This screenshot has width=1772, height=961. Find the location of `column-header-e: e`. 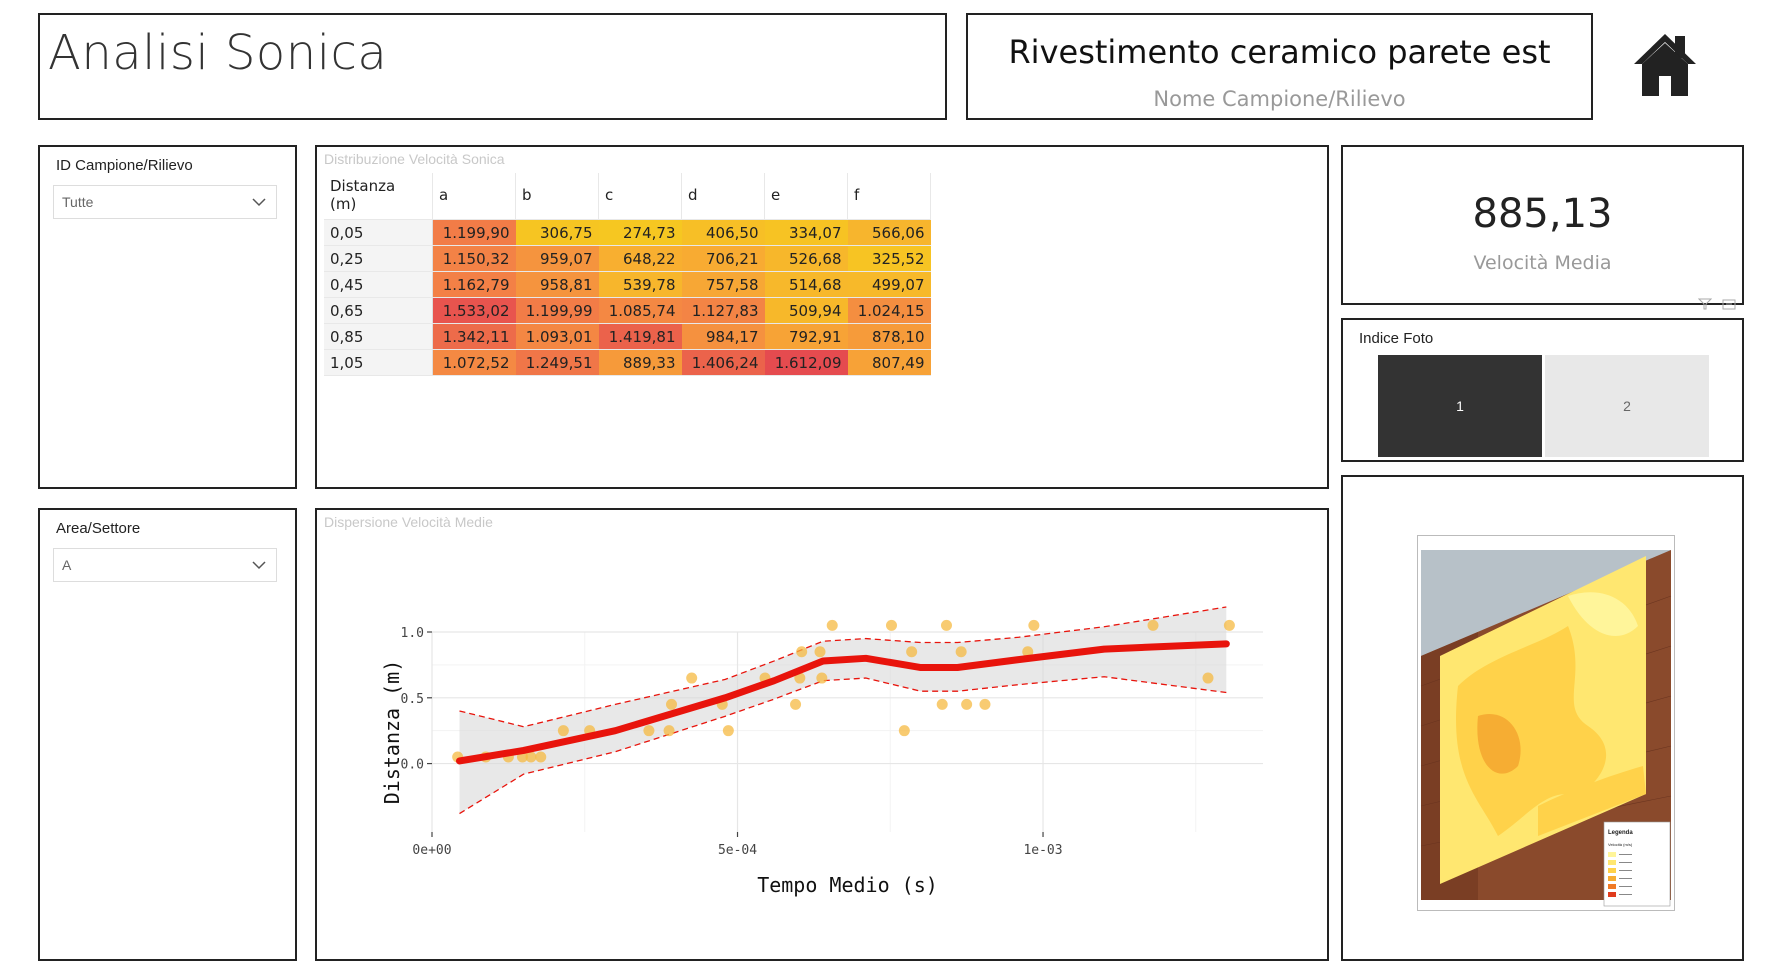

column-header-e: e is located at coordinates (806, 196).